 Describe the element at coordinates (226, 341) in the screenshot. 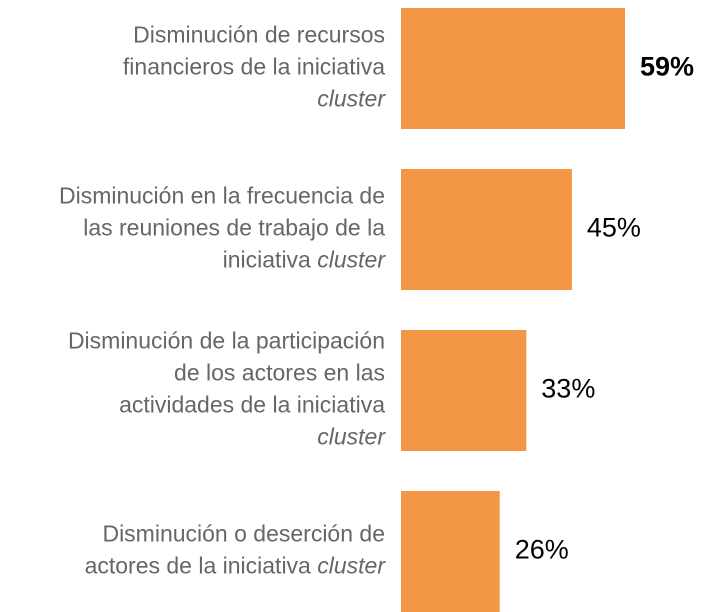

I see `category-label: Disminución de la participación` at that location.